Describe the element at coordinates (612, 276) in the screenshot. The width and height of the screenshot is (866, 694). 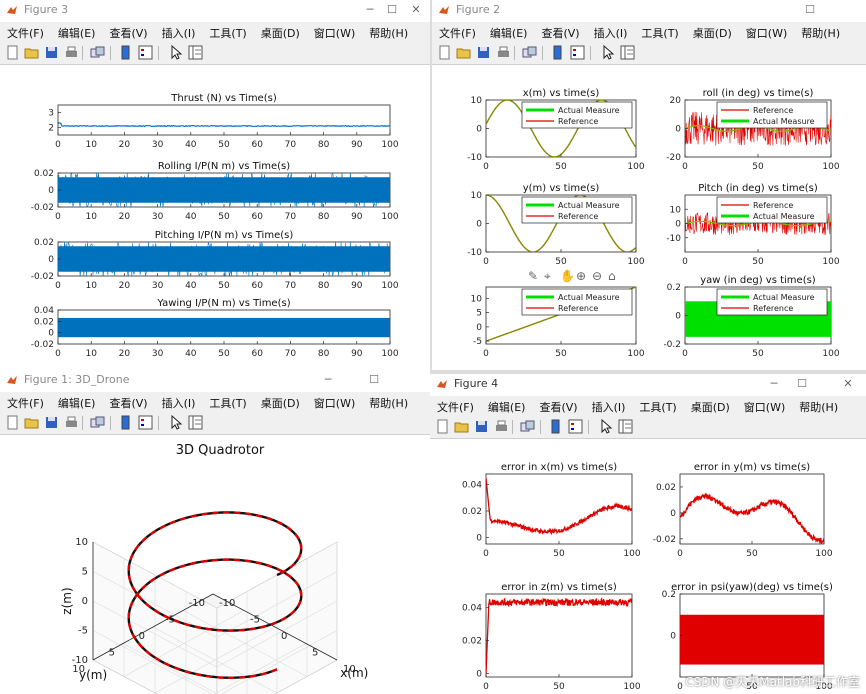
I see `home-icon: ⌂` at that location.